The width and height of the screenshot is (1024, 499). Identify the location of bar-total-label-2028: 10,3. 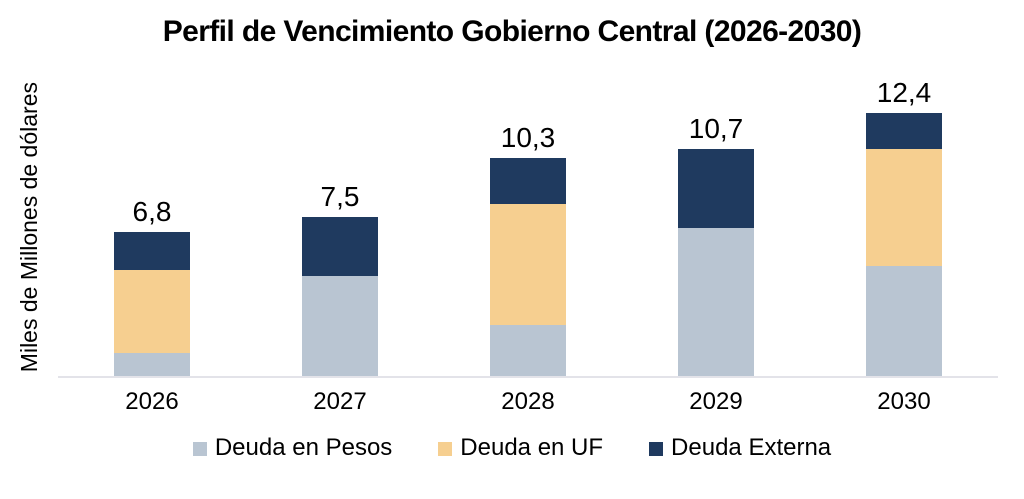
(528, 137).